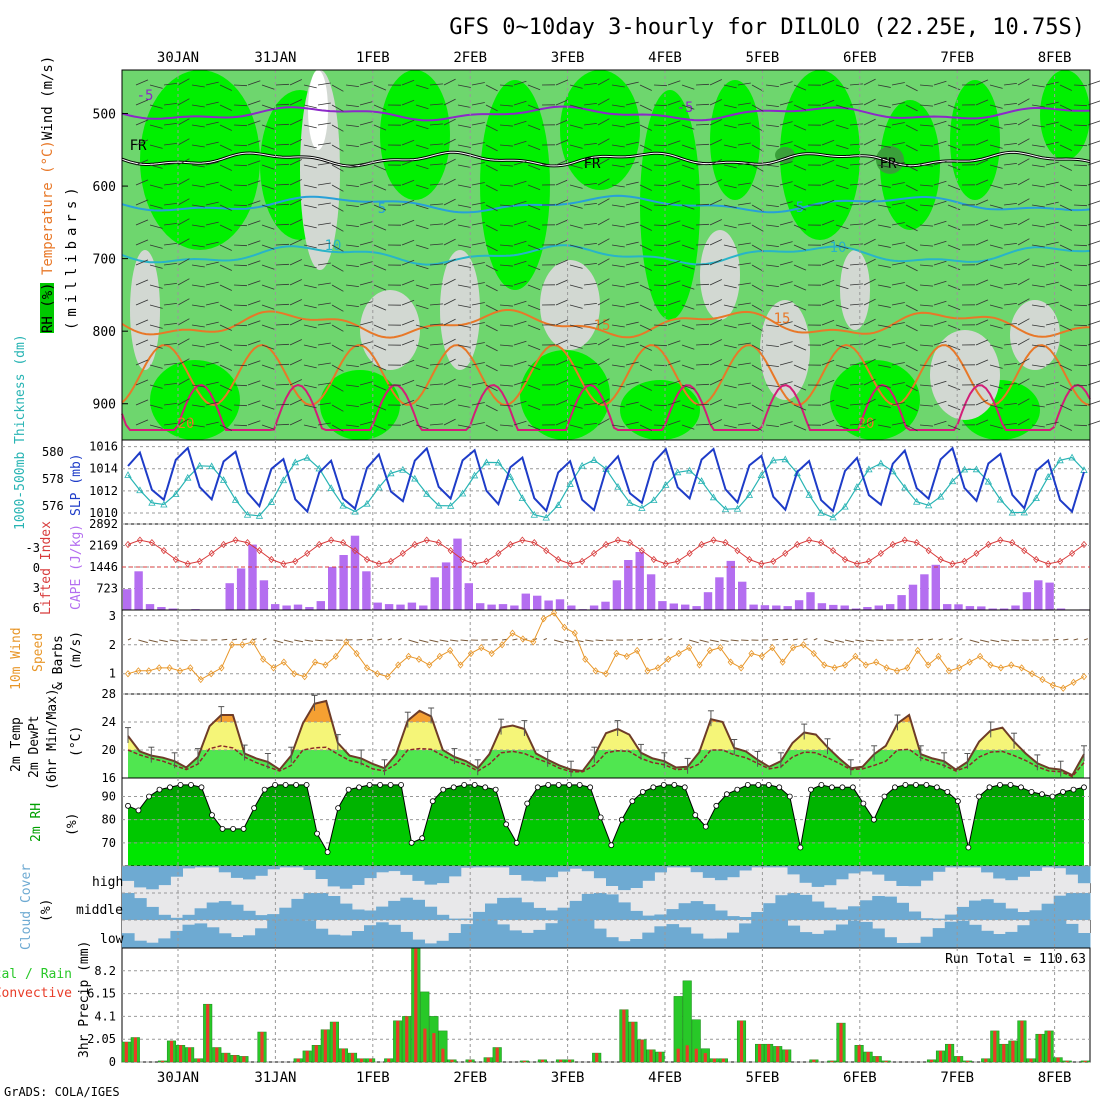  What do you see at coordinates (105, 971) in the screenshot?
I see `precip-tick-label: 8.2` at bounding box center [105, 971].